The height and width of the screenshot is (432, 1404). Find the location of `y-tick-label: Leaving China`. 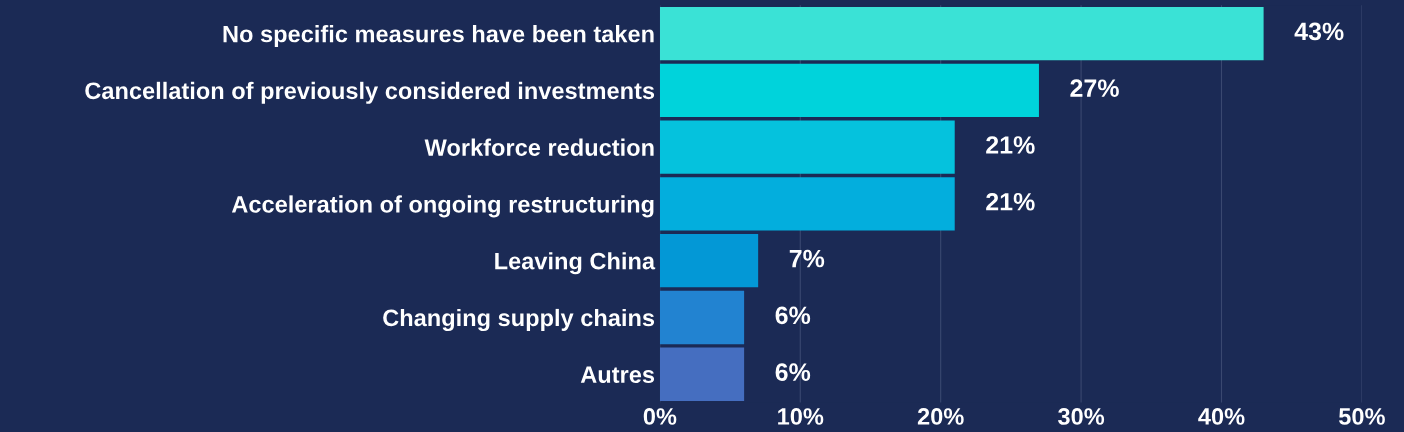

y-tick-label: Leaving China is located at coordinates (575, 263).